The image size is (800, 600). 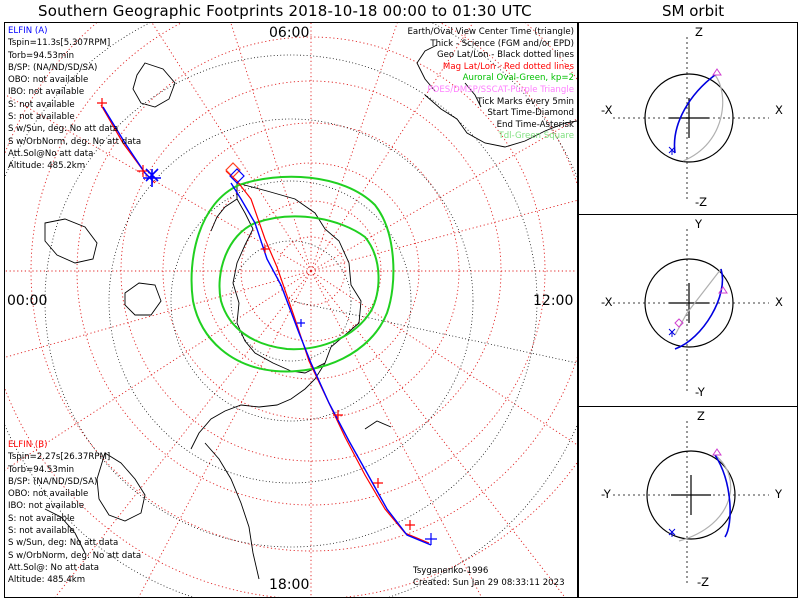 I want to click on orbit-view-xz: Z -X X -Z, so click(x=687, y=118).